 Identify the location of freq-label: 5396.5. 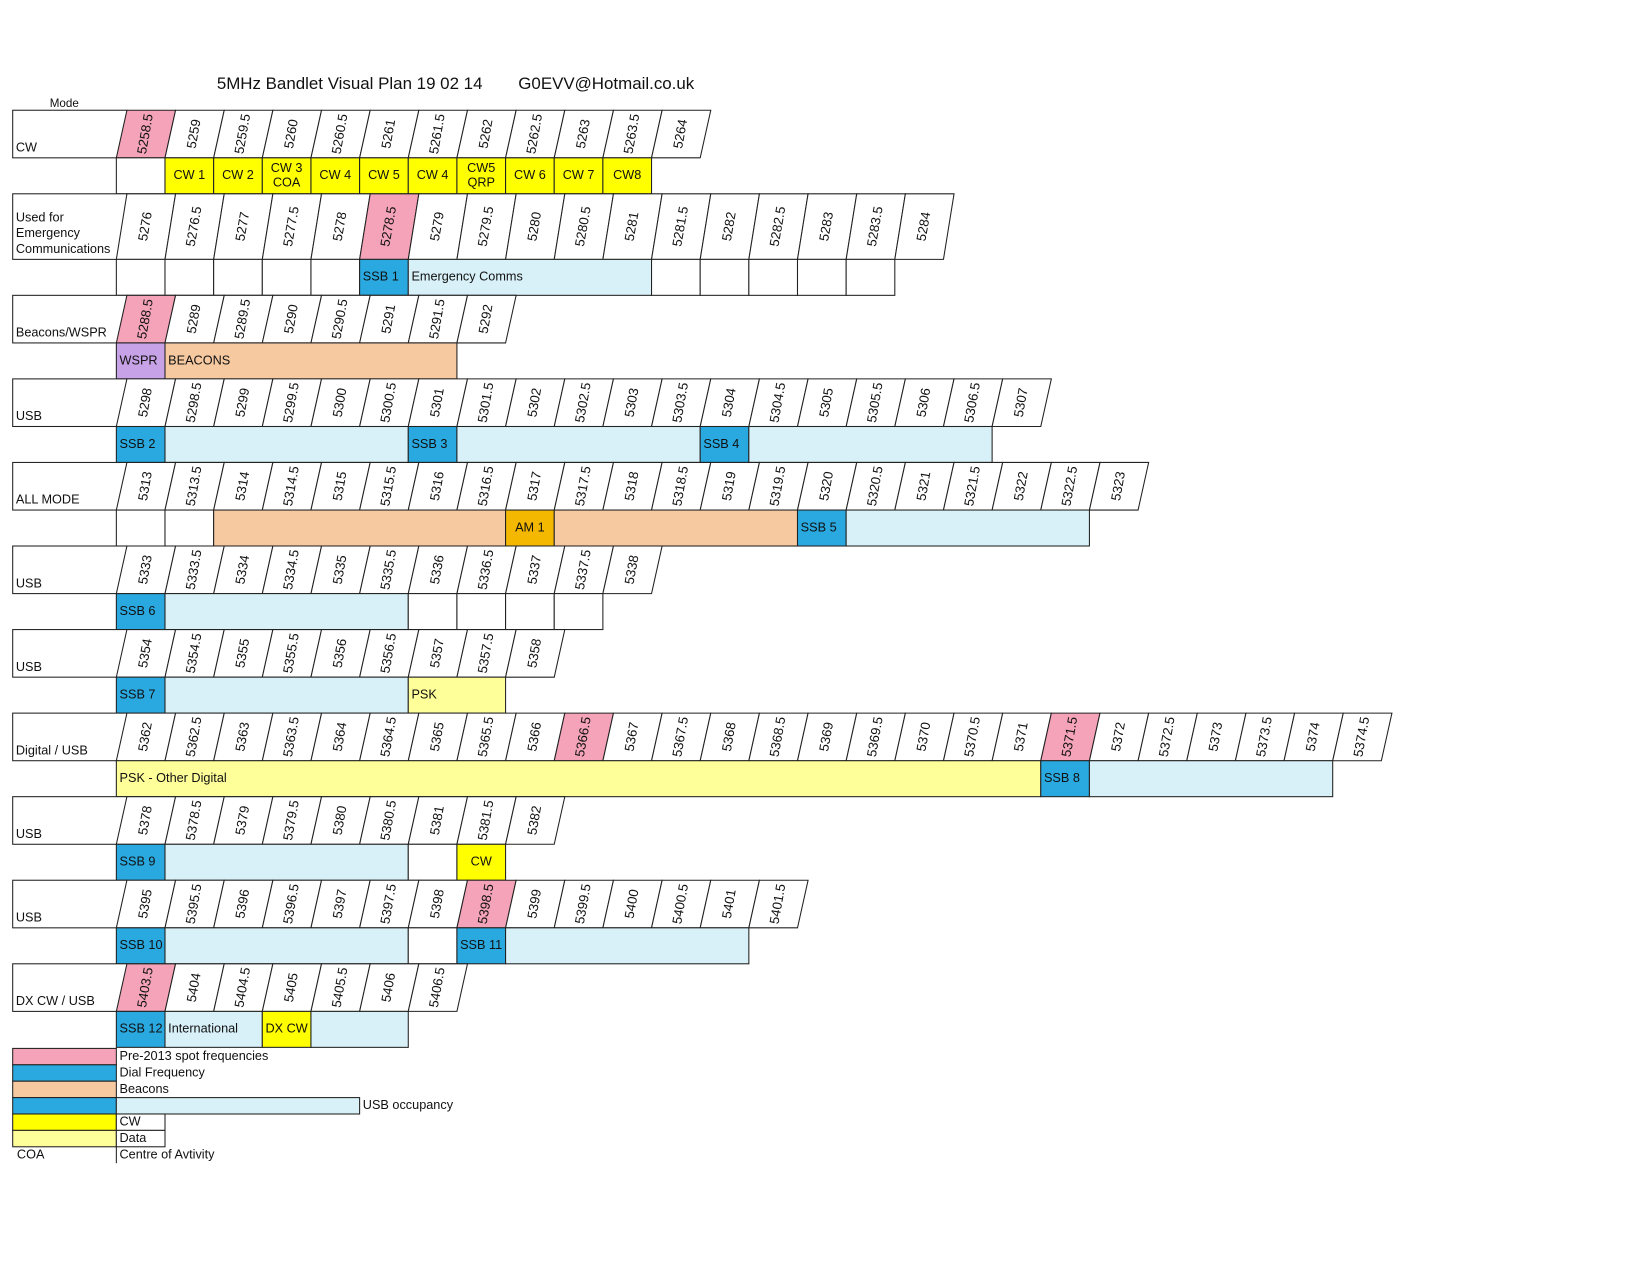
(291, 904).